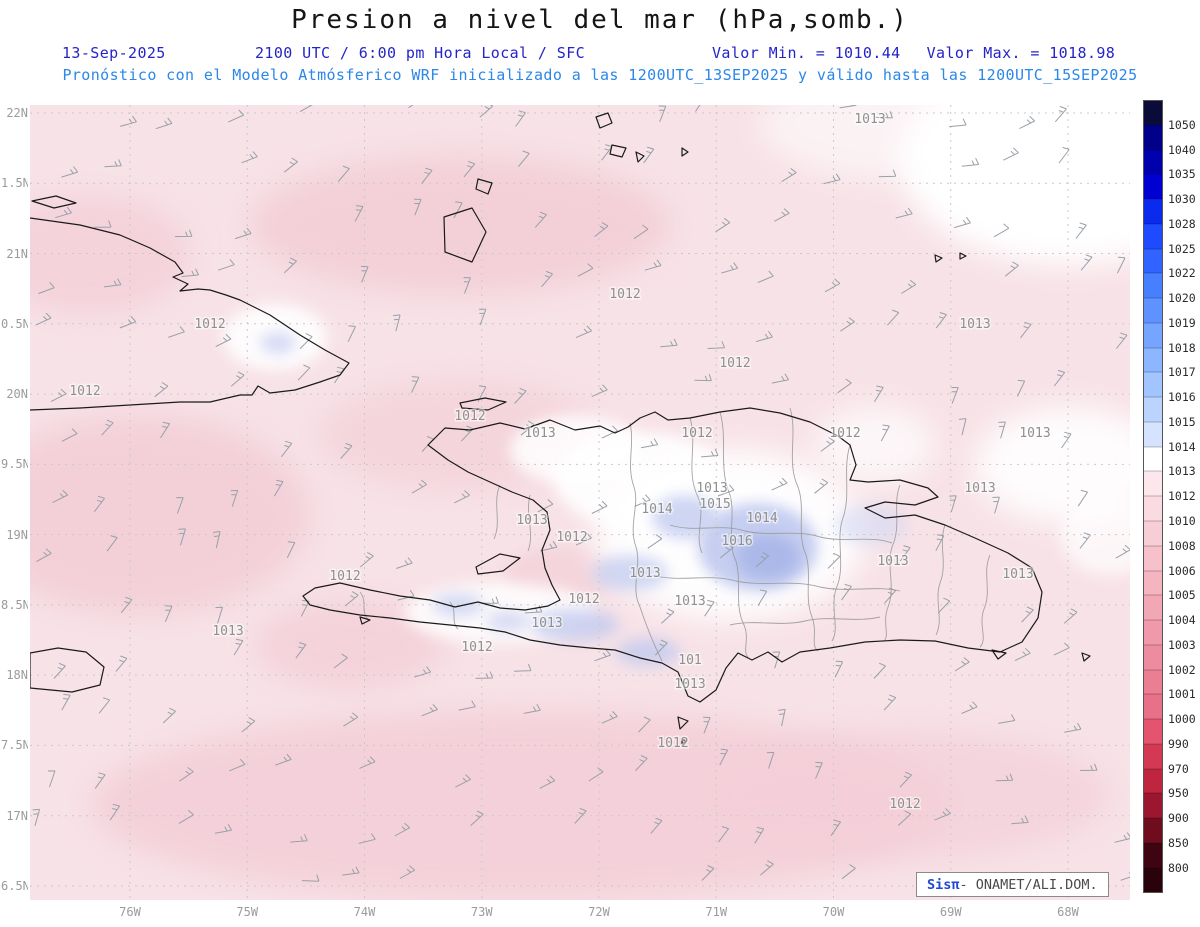  Describe the element at coordinates (1169, 759) in the screenshot. I see `colorbar-row: 970` at that location.